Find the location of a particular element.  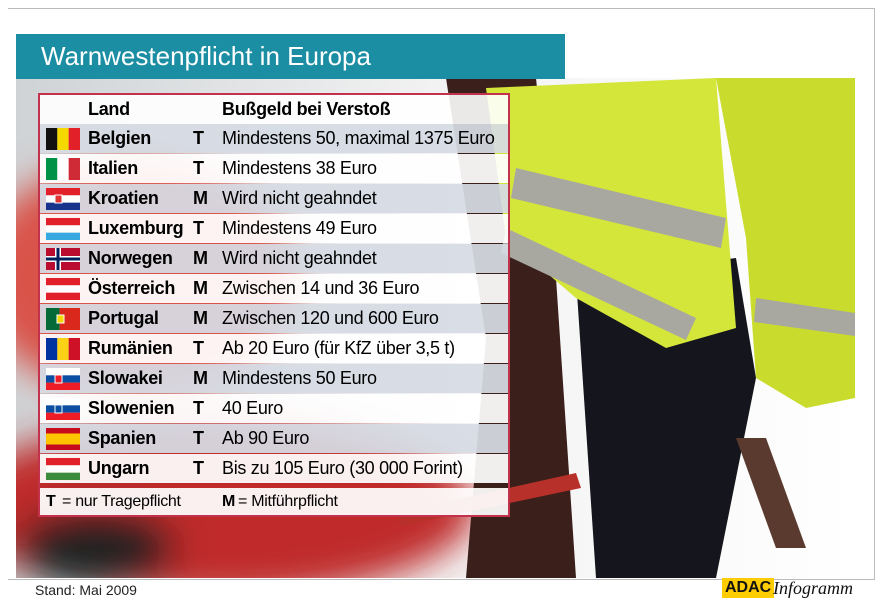

country: Ungarn is located at coordinates (119, 468).